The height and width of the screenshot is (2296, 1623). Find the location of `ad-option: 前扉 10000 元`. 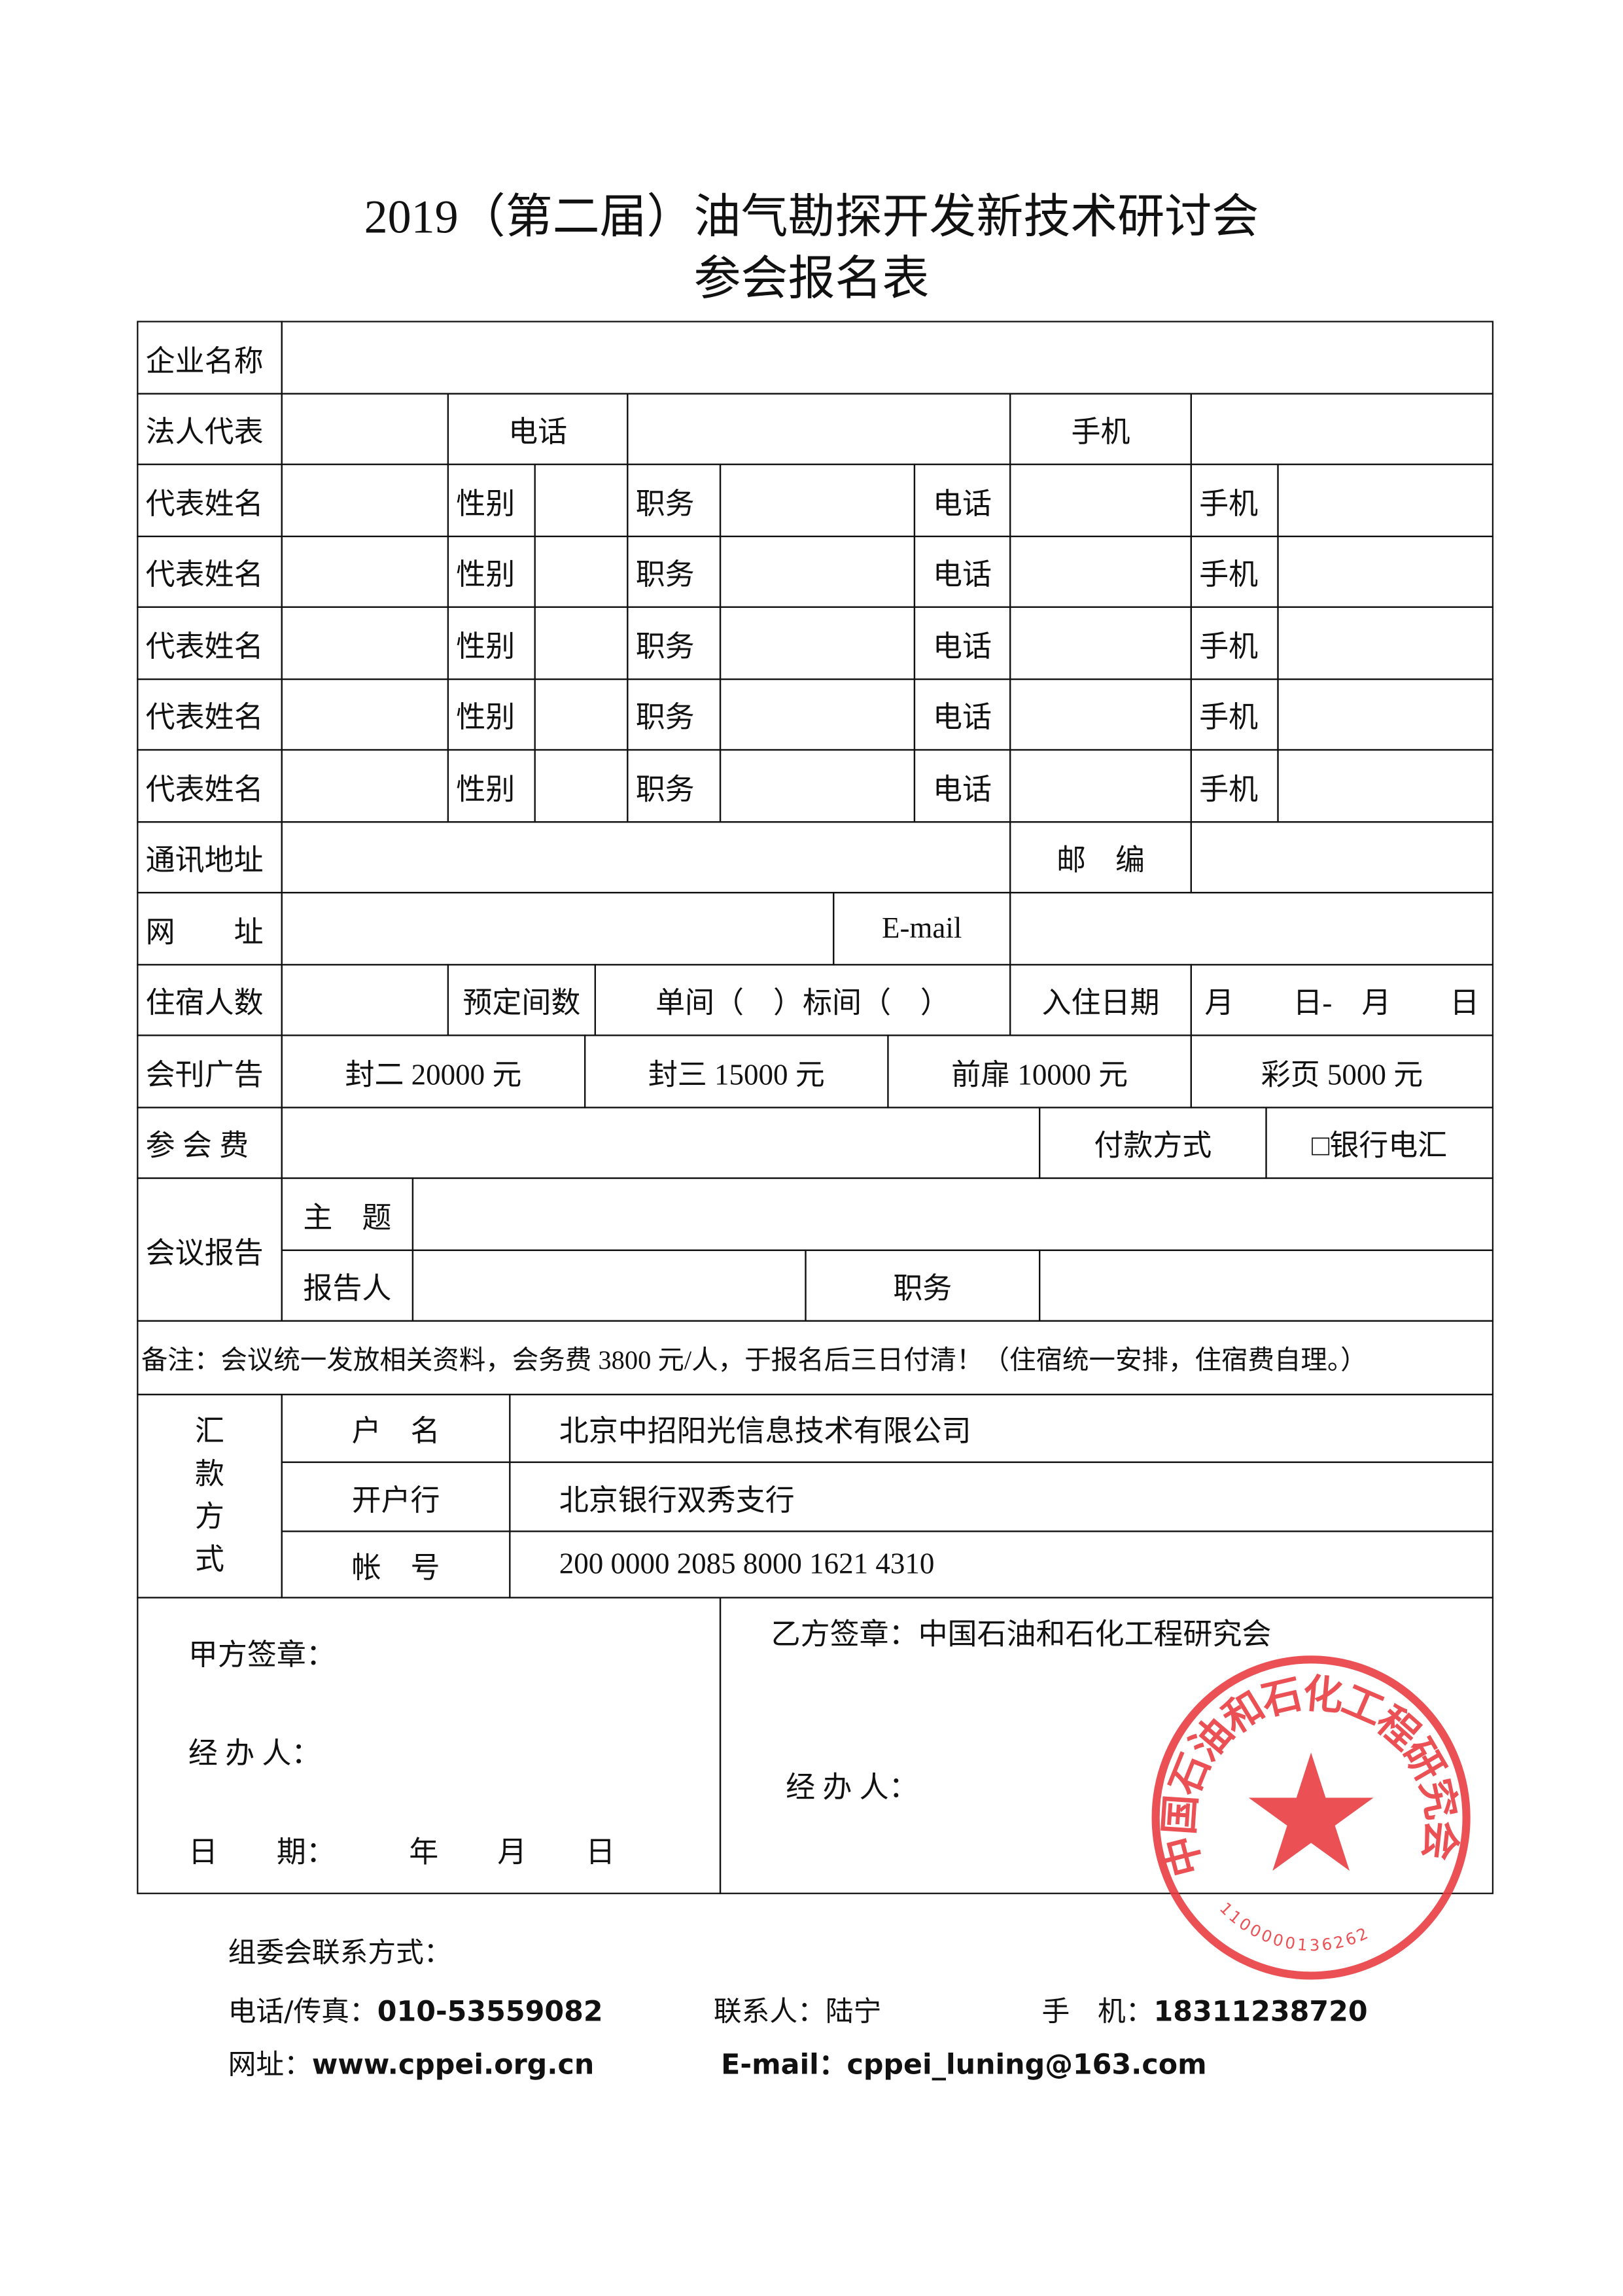

ad-option: 前扉 10000 元 is located at coordinates (1040, 1071).